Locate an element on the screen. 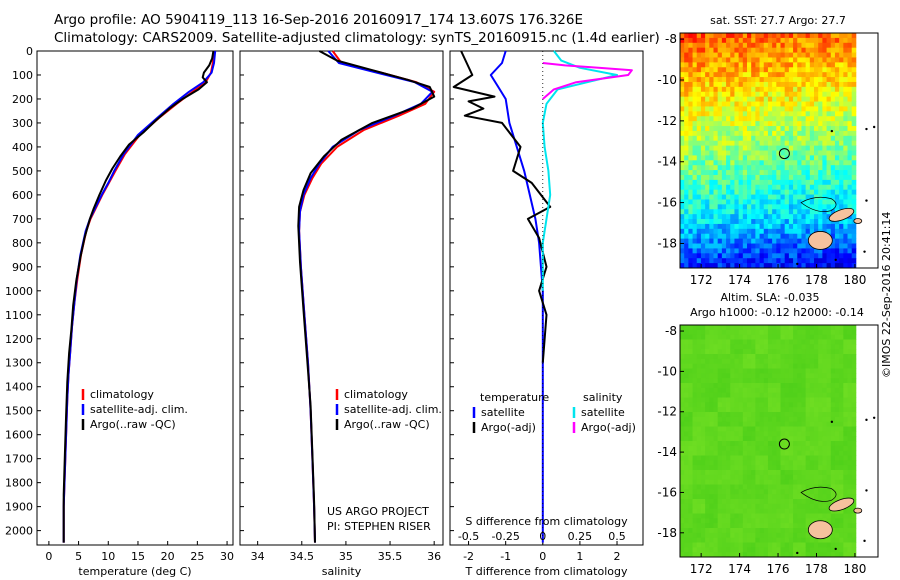 Image resolution: width=900 pixels, height=580 pixels. lon-tick-label: 174 is located at coordinates (739, 569).